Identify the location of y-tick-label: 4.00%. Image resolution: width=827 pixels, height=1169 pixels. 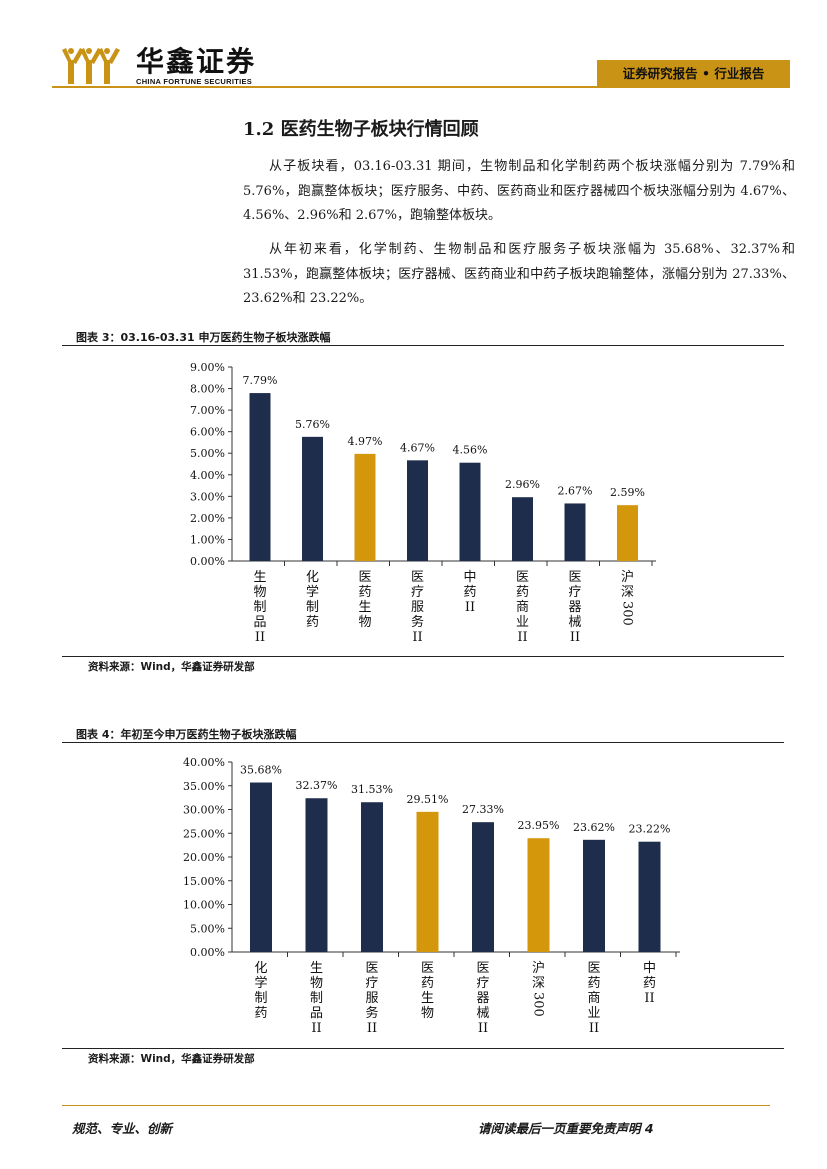
(207, 475).